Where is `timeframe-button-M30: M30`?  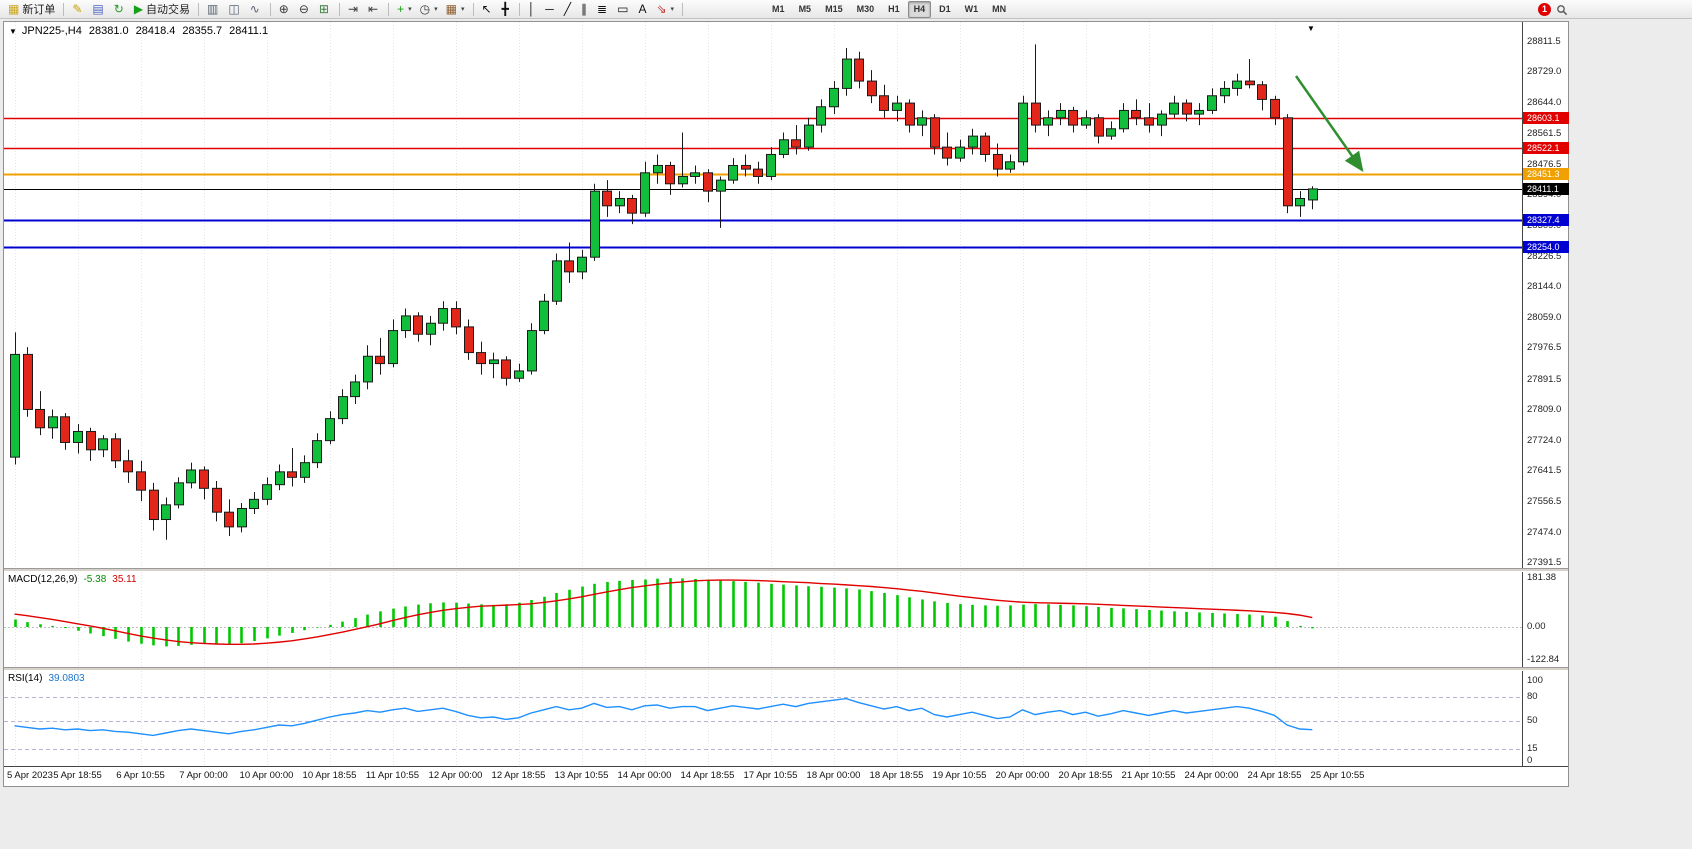
timeframe-button-M30: M30 is located at coordinates (865, 8).